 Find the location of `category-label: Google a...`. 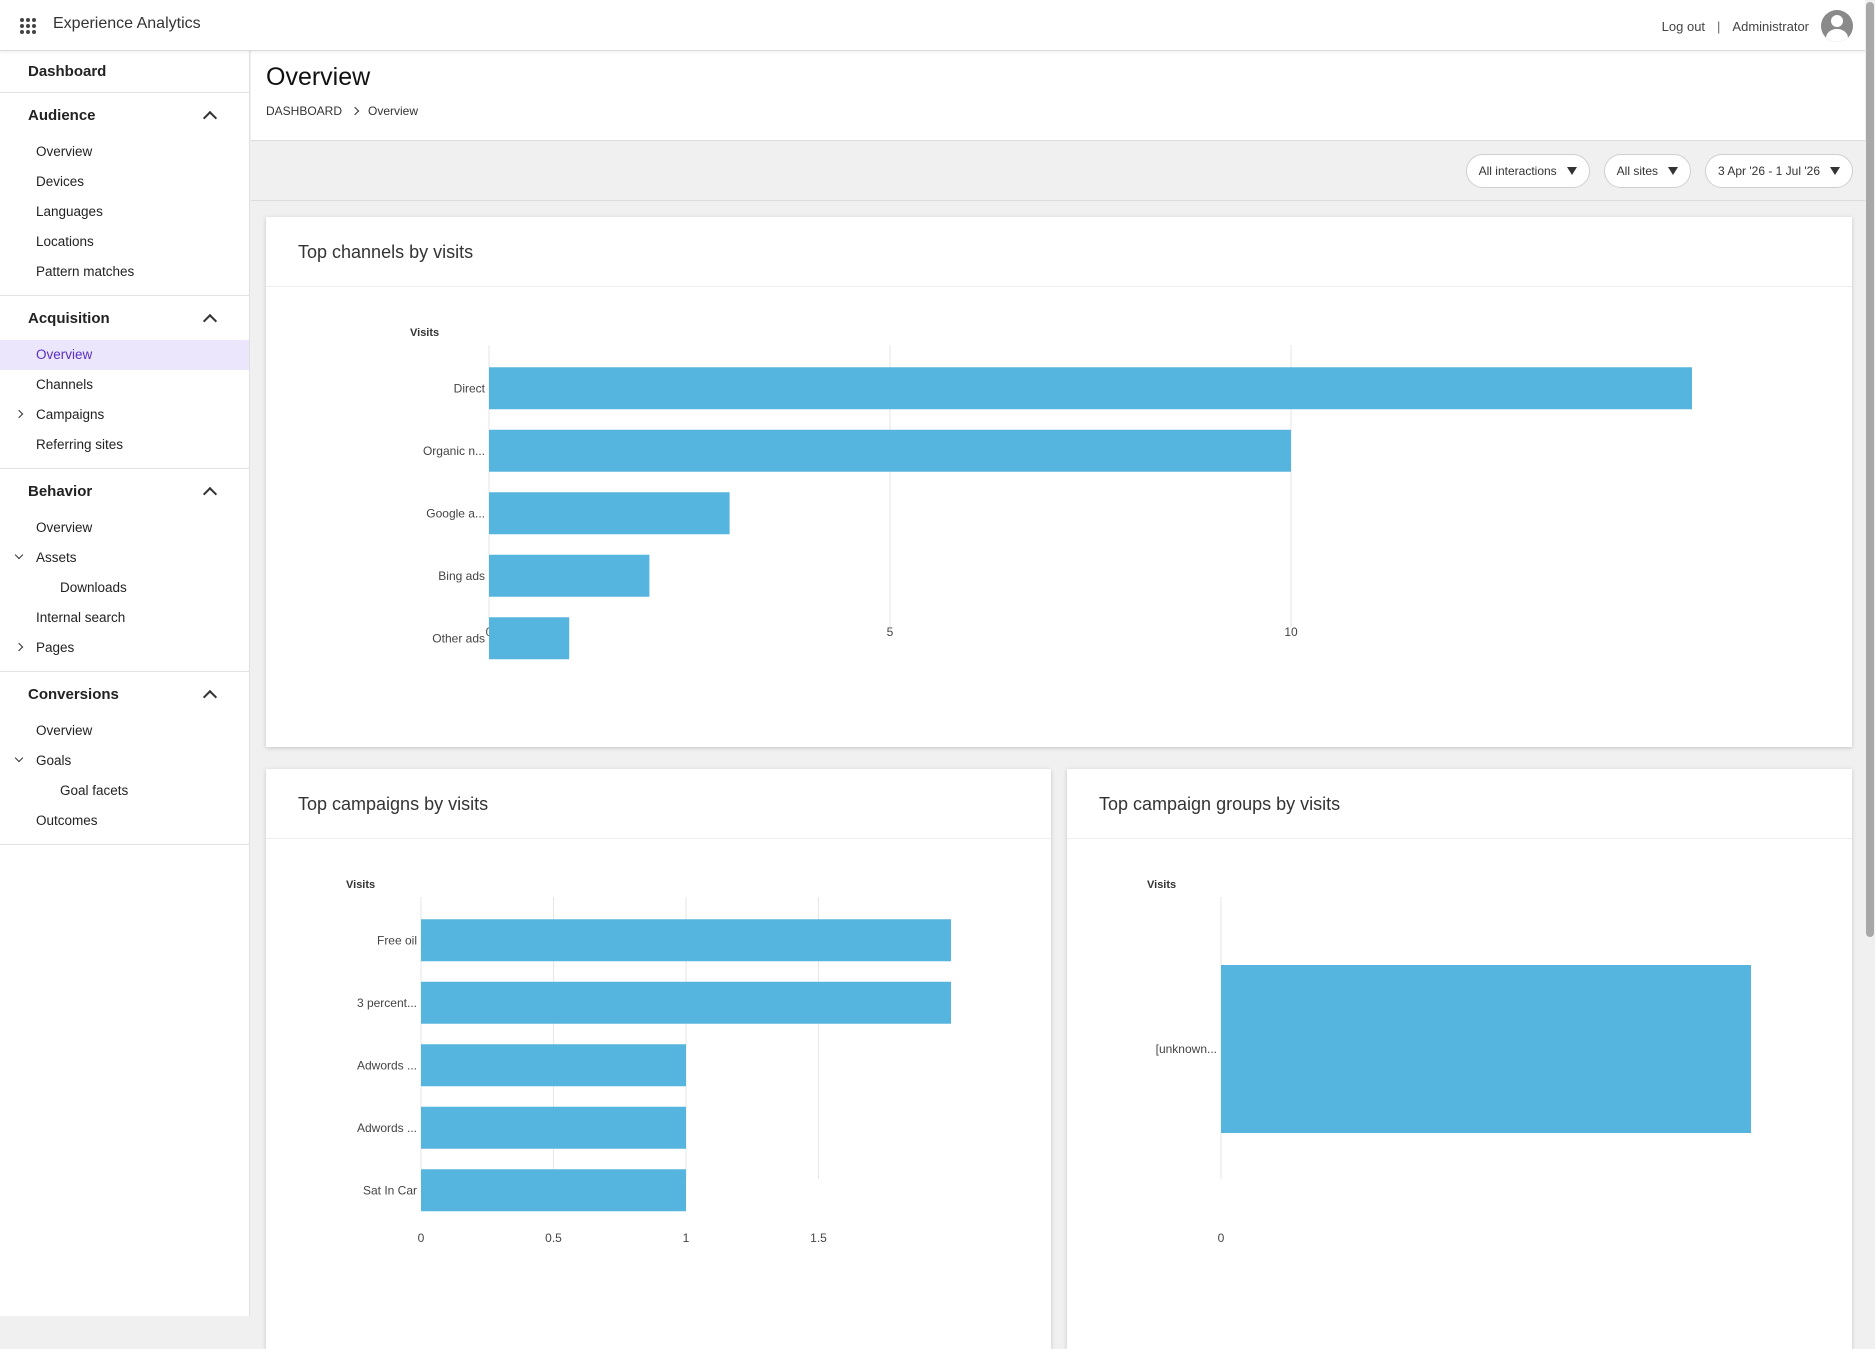

category-label: Google a... is located at coordinates (455, 513).